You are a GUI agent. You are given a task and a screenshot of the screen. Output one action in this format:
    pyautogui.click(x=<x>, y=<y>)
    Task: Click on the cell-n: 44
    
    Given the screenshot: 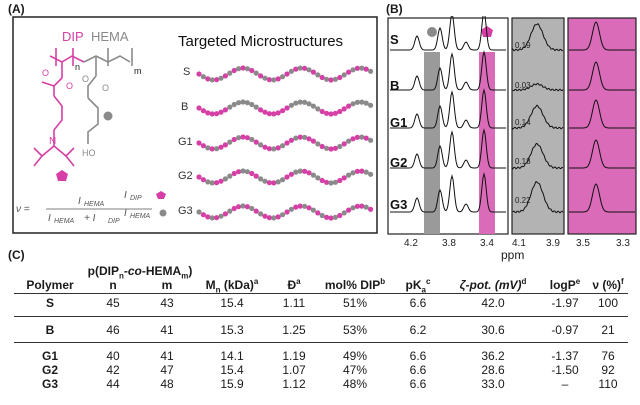 What is the action you would take?
    pyautogui.click(x=113, y=384)
    